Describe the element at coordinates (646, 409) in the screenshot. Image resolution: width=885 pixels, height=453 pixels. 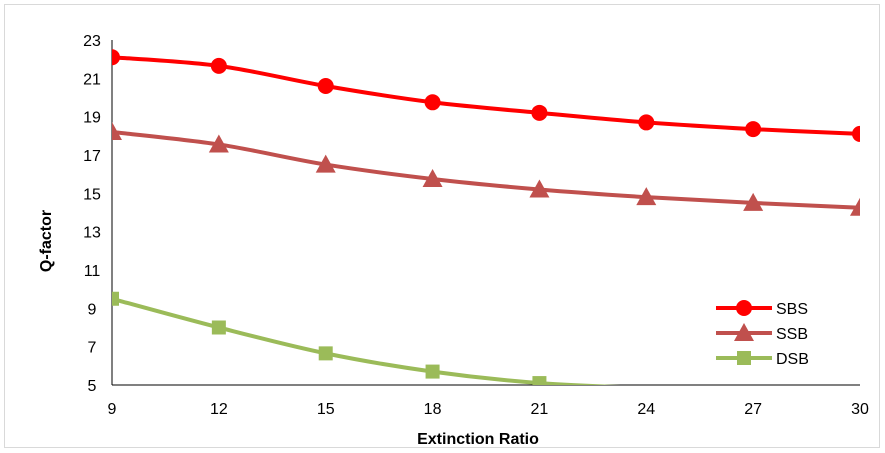
I see `x-tick-label: 24` at that location.